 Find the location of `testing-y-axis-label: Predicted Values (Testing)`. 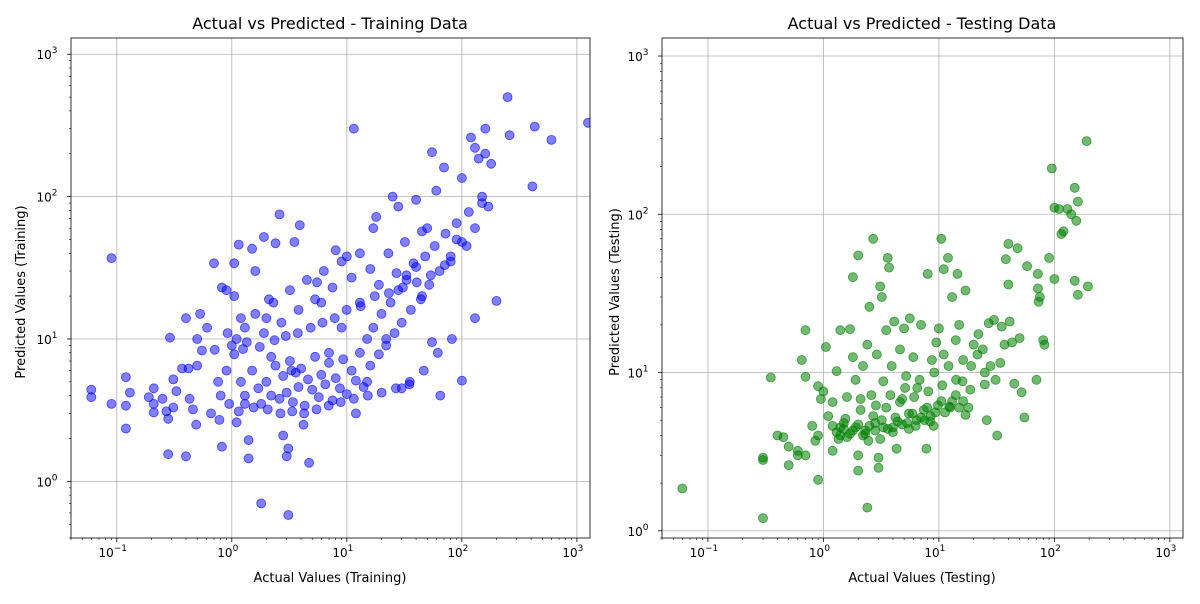

testing-y-axis-label: Predicted Values (Testing) is located at coordinates (615, 292).